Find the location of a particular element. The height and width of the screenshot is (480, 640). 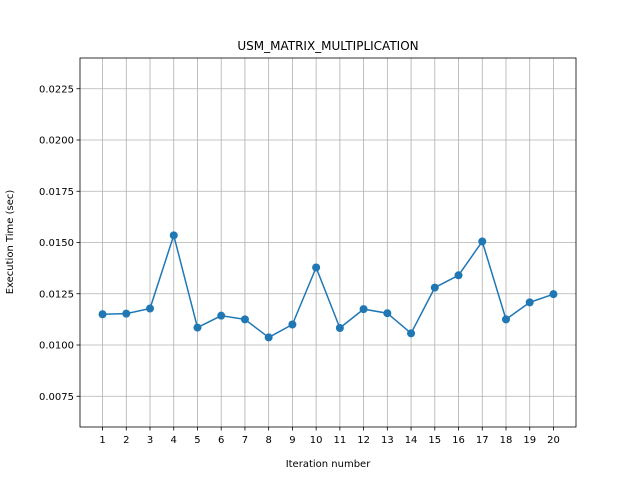

x-tick-label: 11 is located at coordinates (339, 440).